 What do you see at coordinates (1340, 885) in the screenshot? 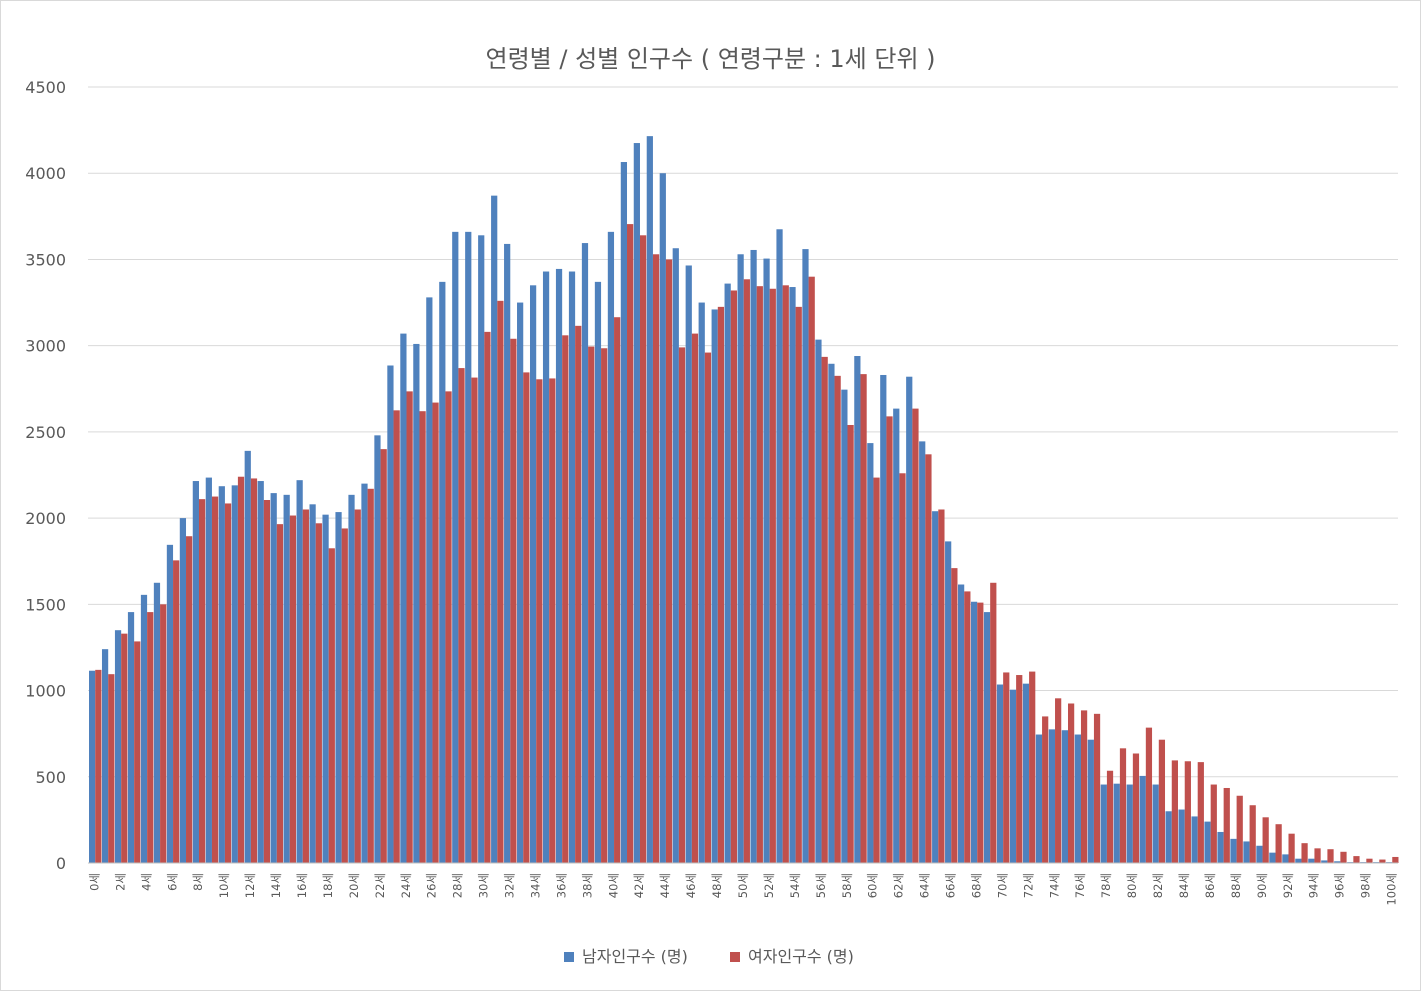
I see `x-tick-label: 96세` at bounding box center [1340, 885].